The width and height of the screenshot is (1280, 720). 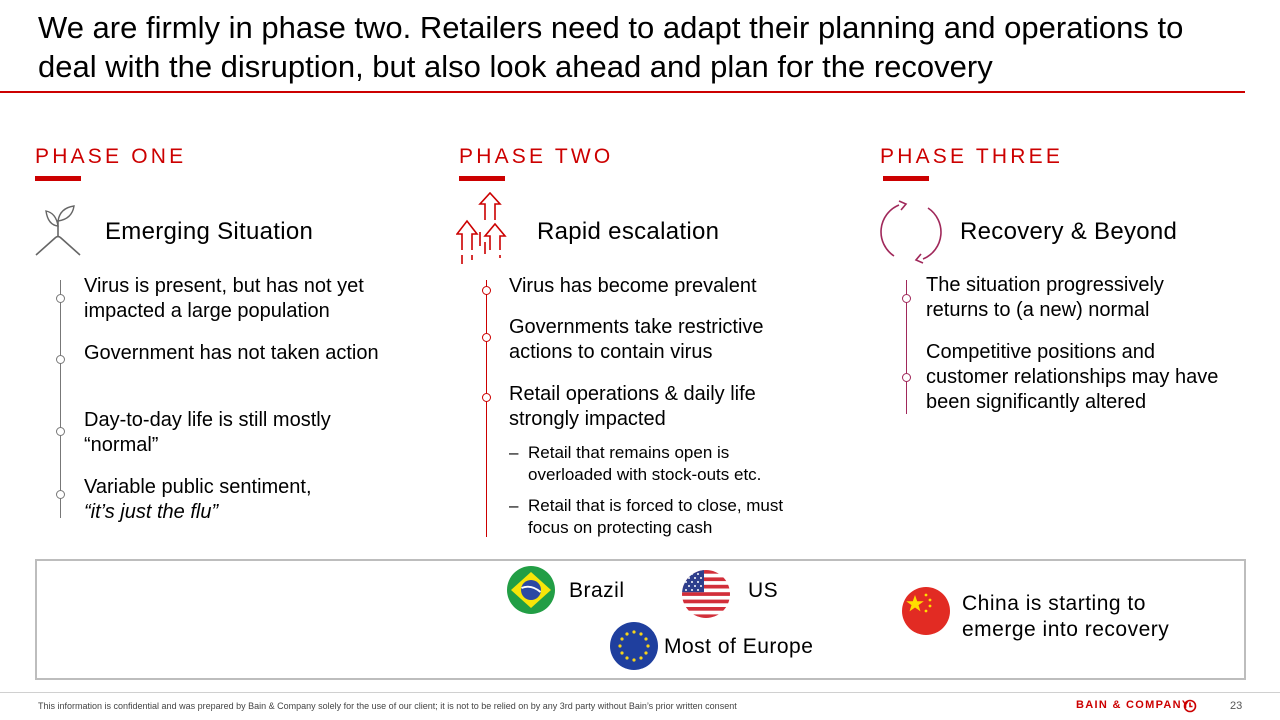 What do you see at coordinates (482, 178) in the screenshot?
I see `phase-two-underline` at bounding box center [482, 178].